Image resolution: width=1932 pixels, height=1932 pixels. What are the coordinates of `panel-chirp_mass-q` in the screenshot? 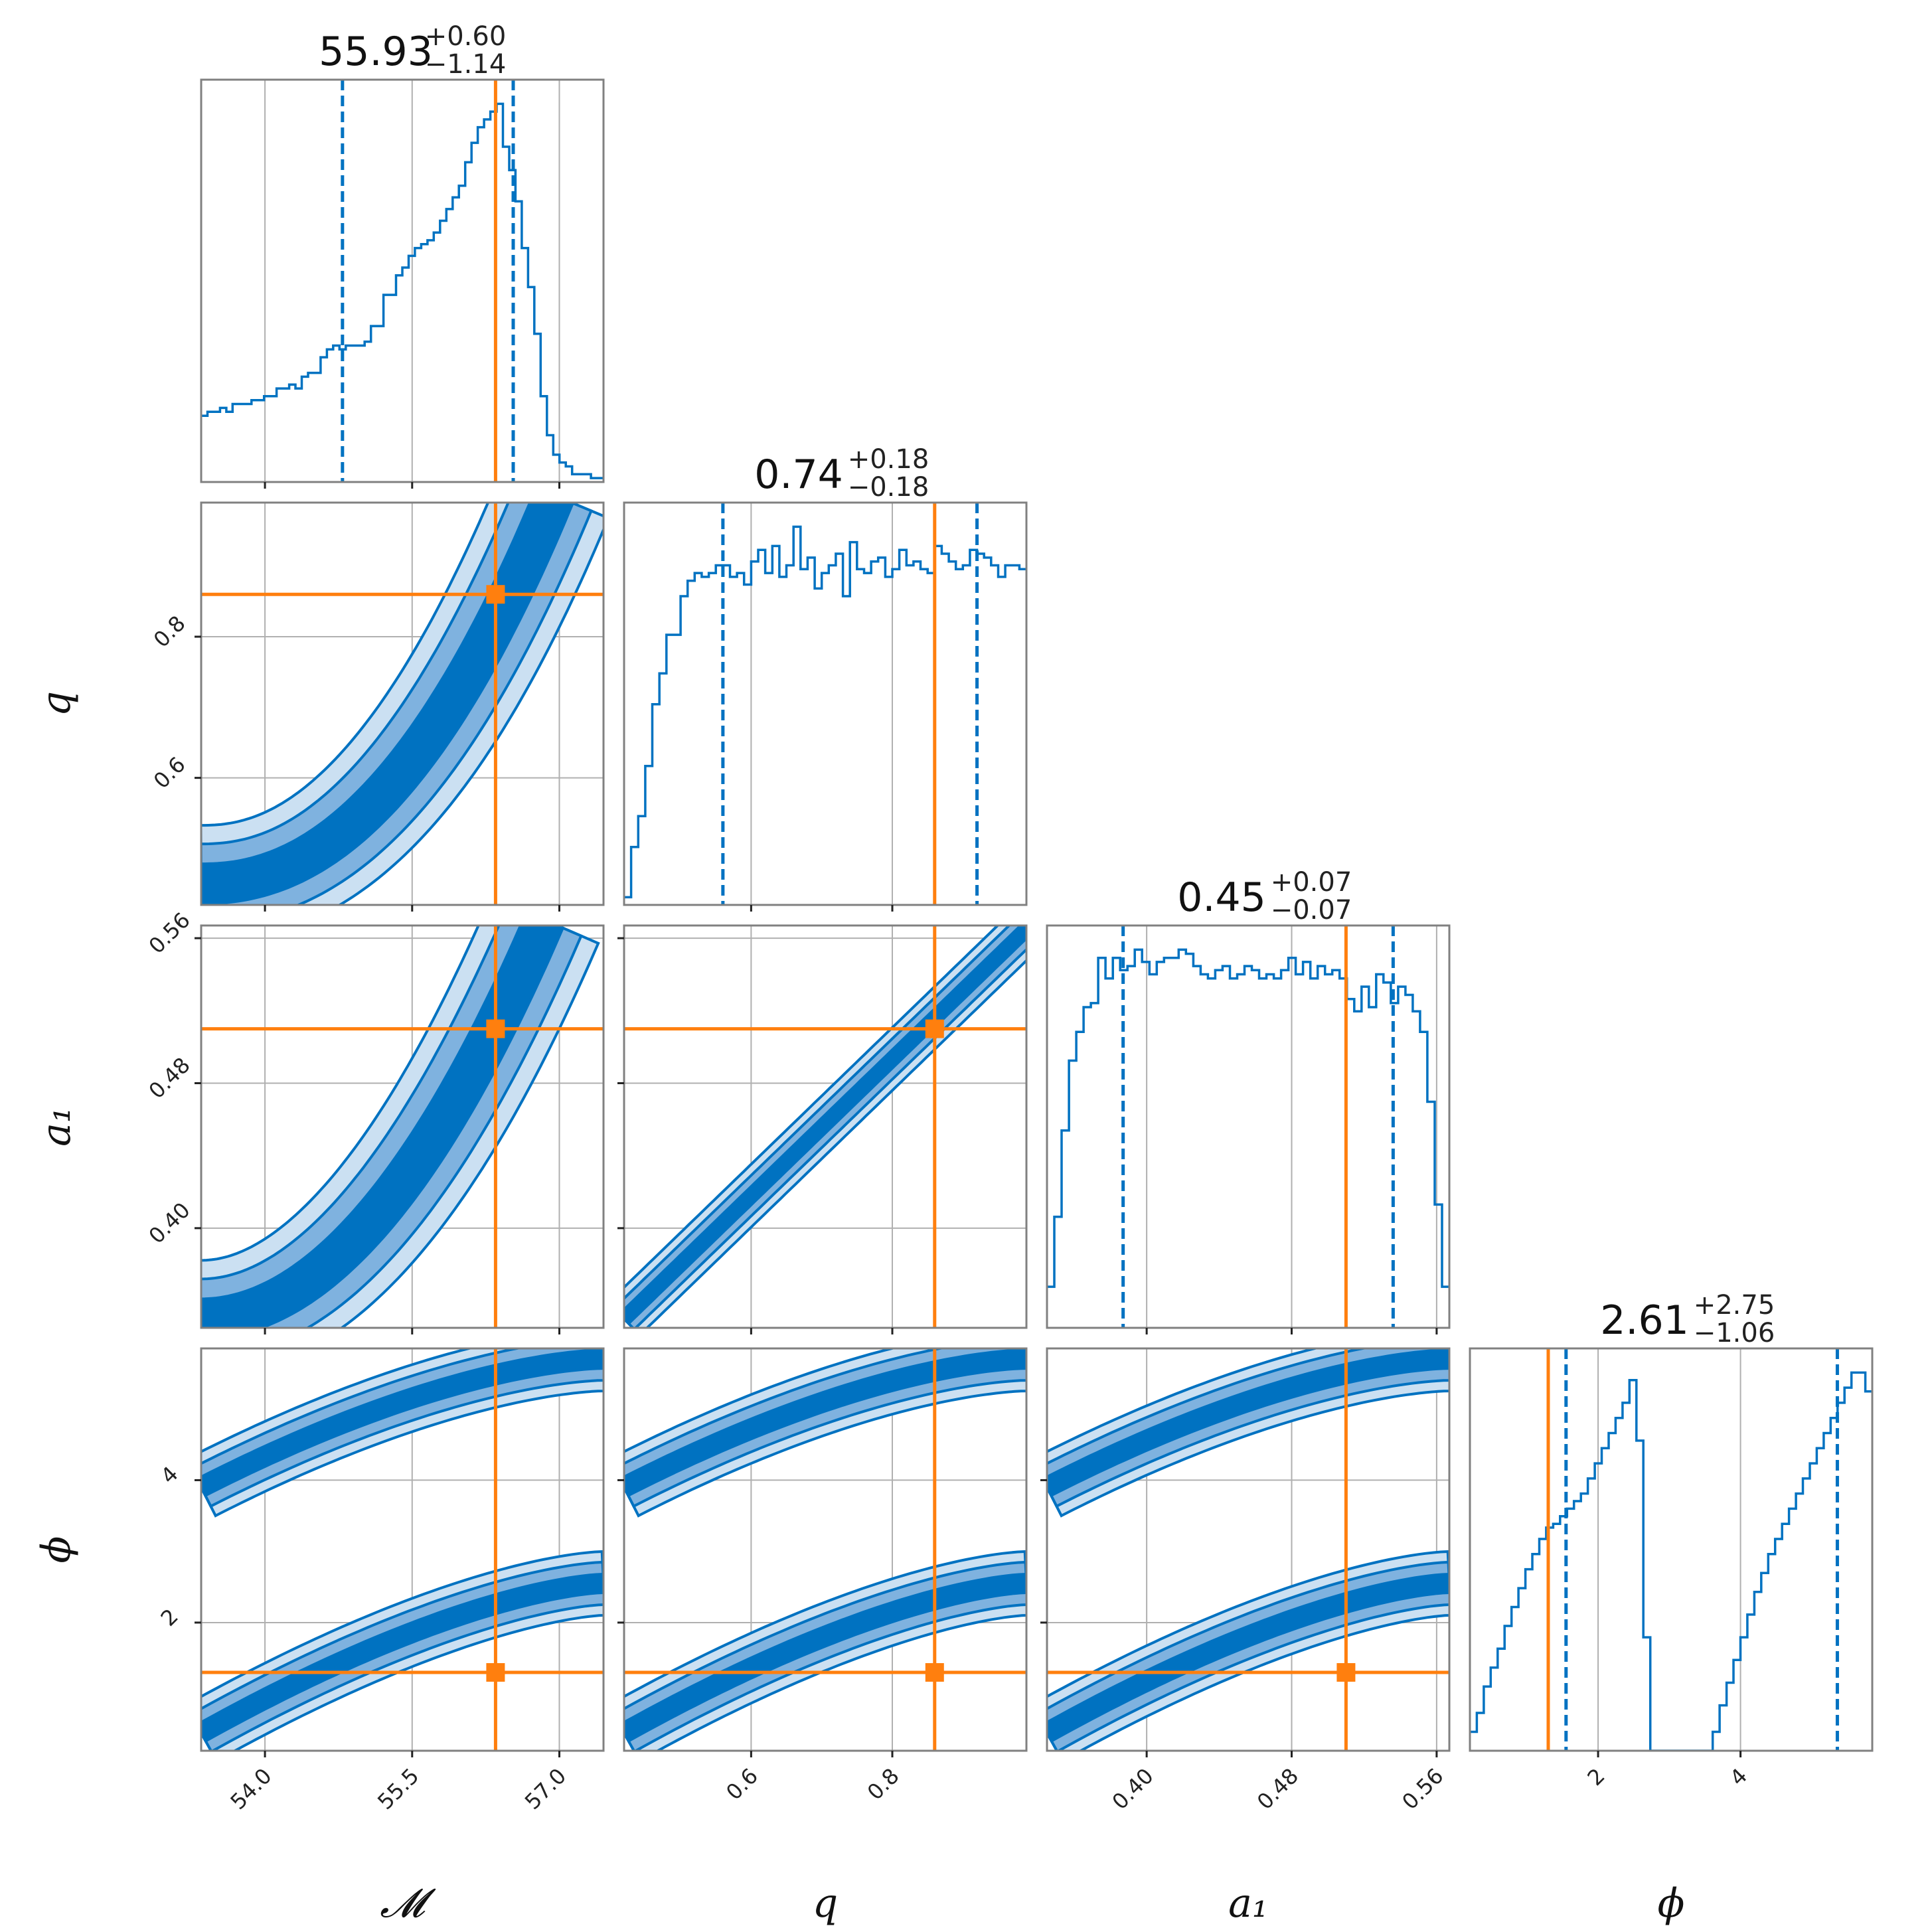 It's located at (400, 706).